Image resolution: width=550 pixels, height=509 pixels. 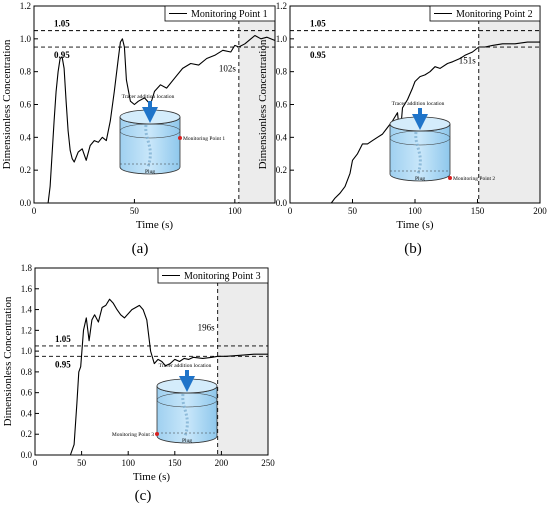 I want to click on monitoring-point-label: Monitoring Point 2, so click(x=474, y=179).